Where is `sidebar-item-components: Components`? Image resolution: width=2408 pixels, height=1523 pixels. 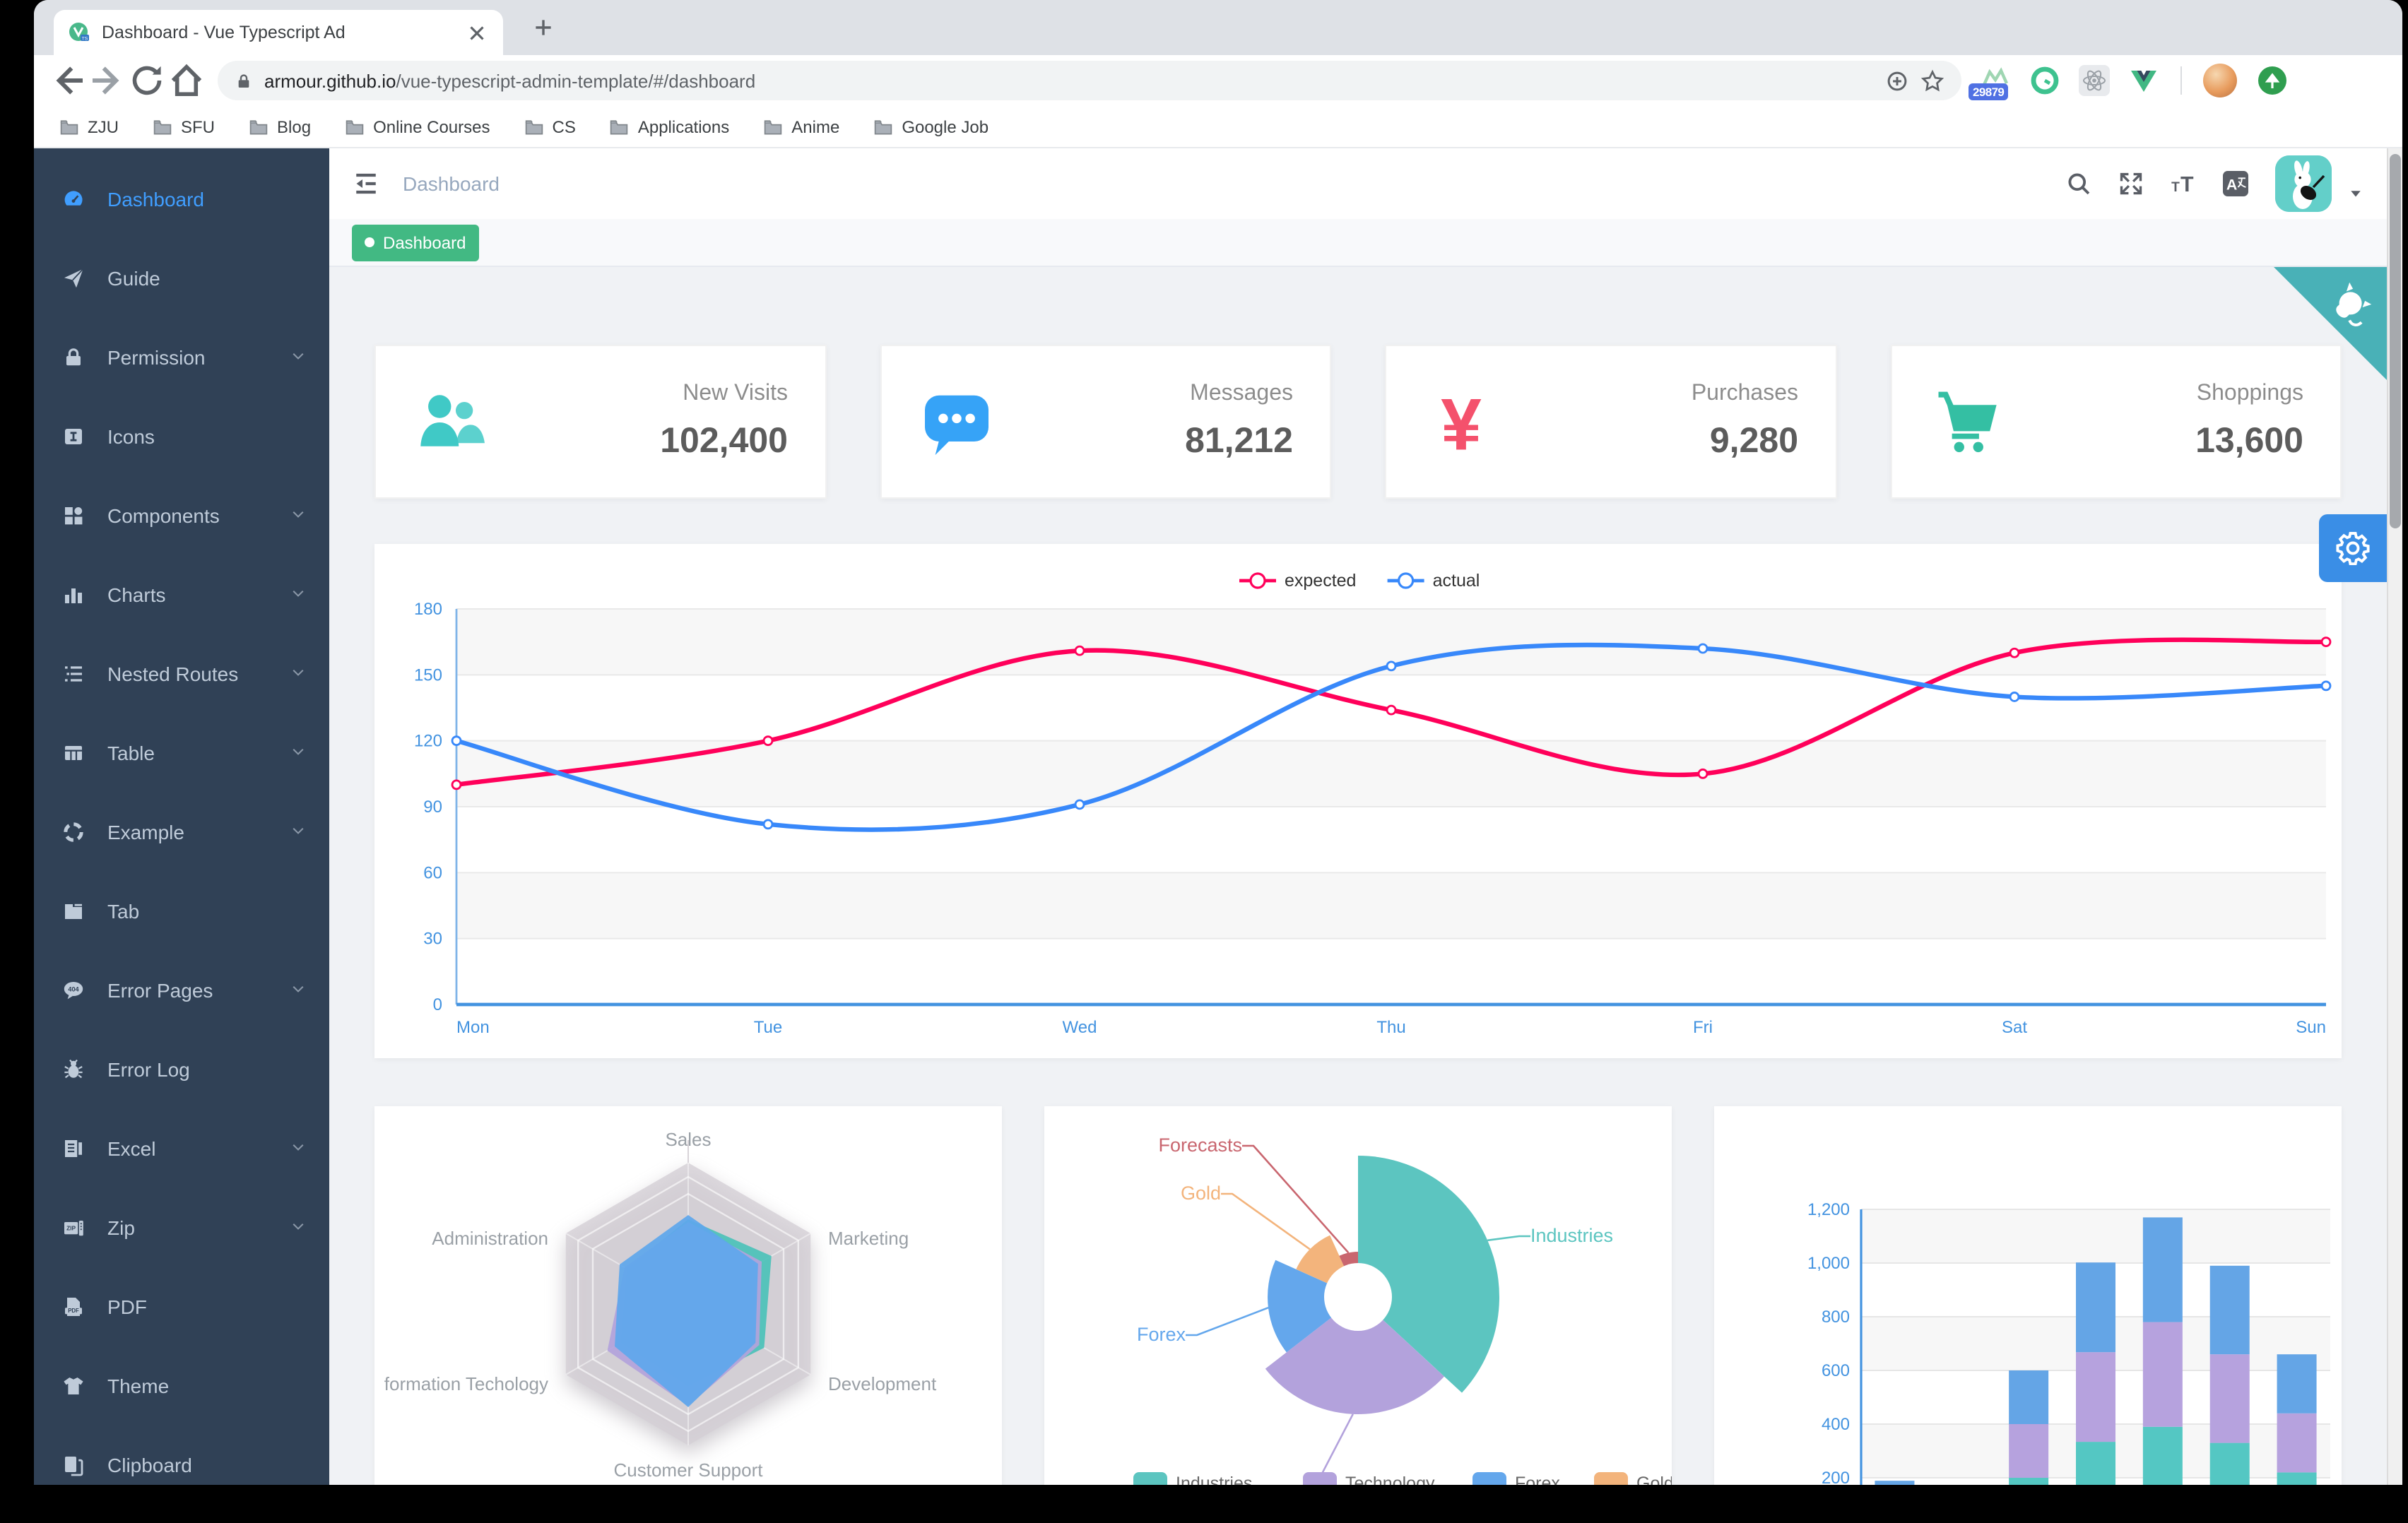 sidebar-item-components: Components is located at coordinates (181, 515).